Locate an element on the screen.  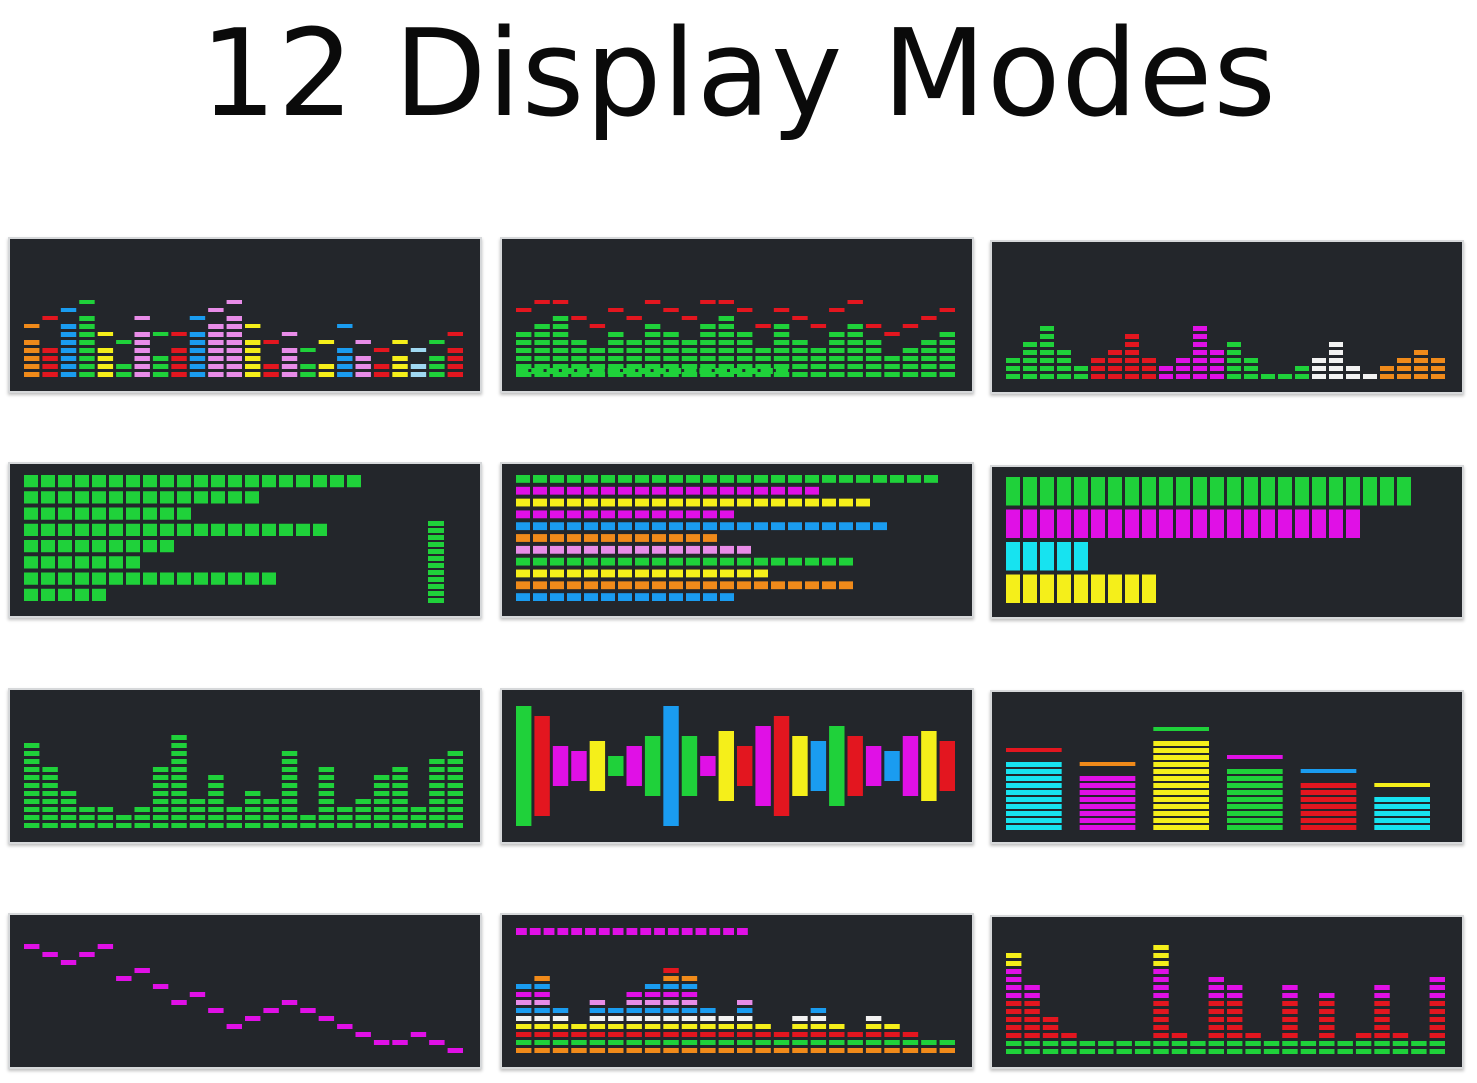
wave-bar is located at coordinates (892, 766).